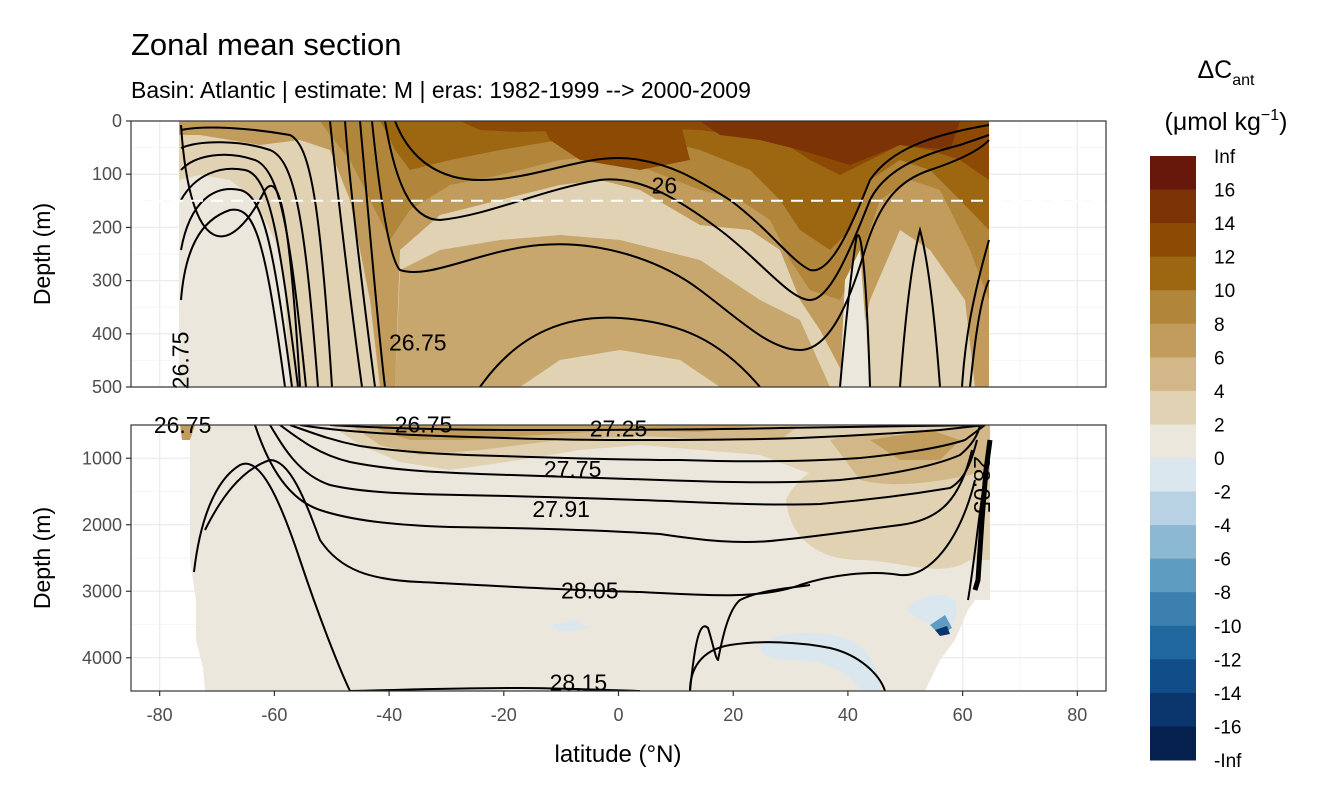 This screenshot has width=1344, height=806. I want to click on legend-label: 16, so click(1224, 191).